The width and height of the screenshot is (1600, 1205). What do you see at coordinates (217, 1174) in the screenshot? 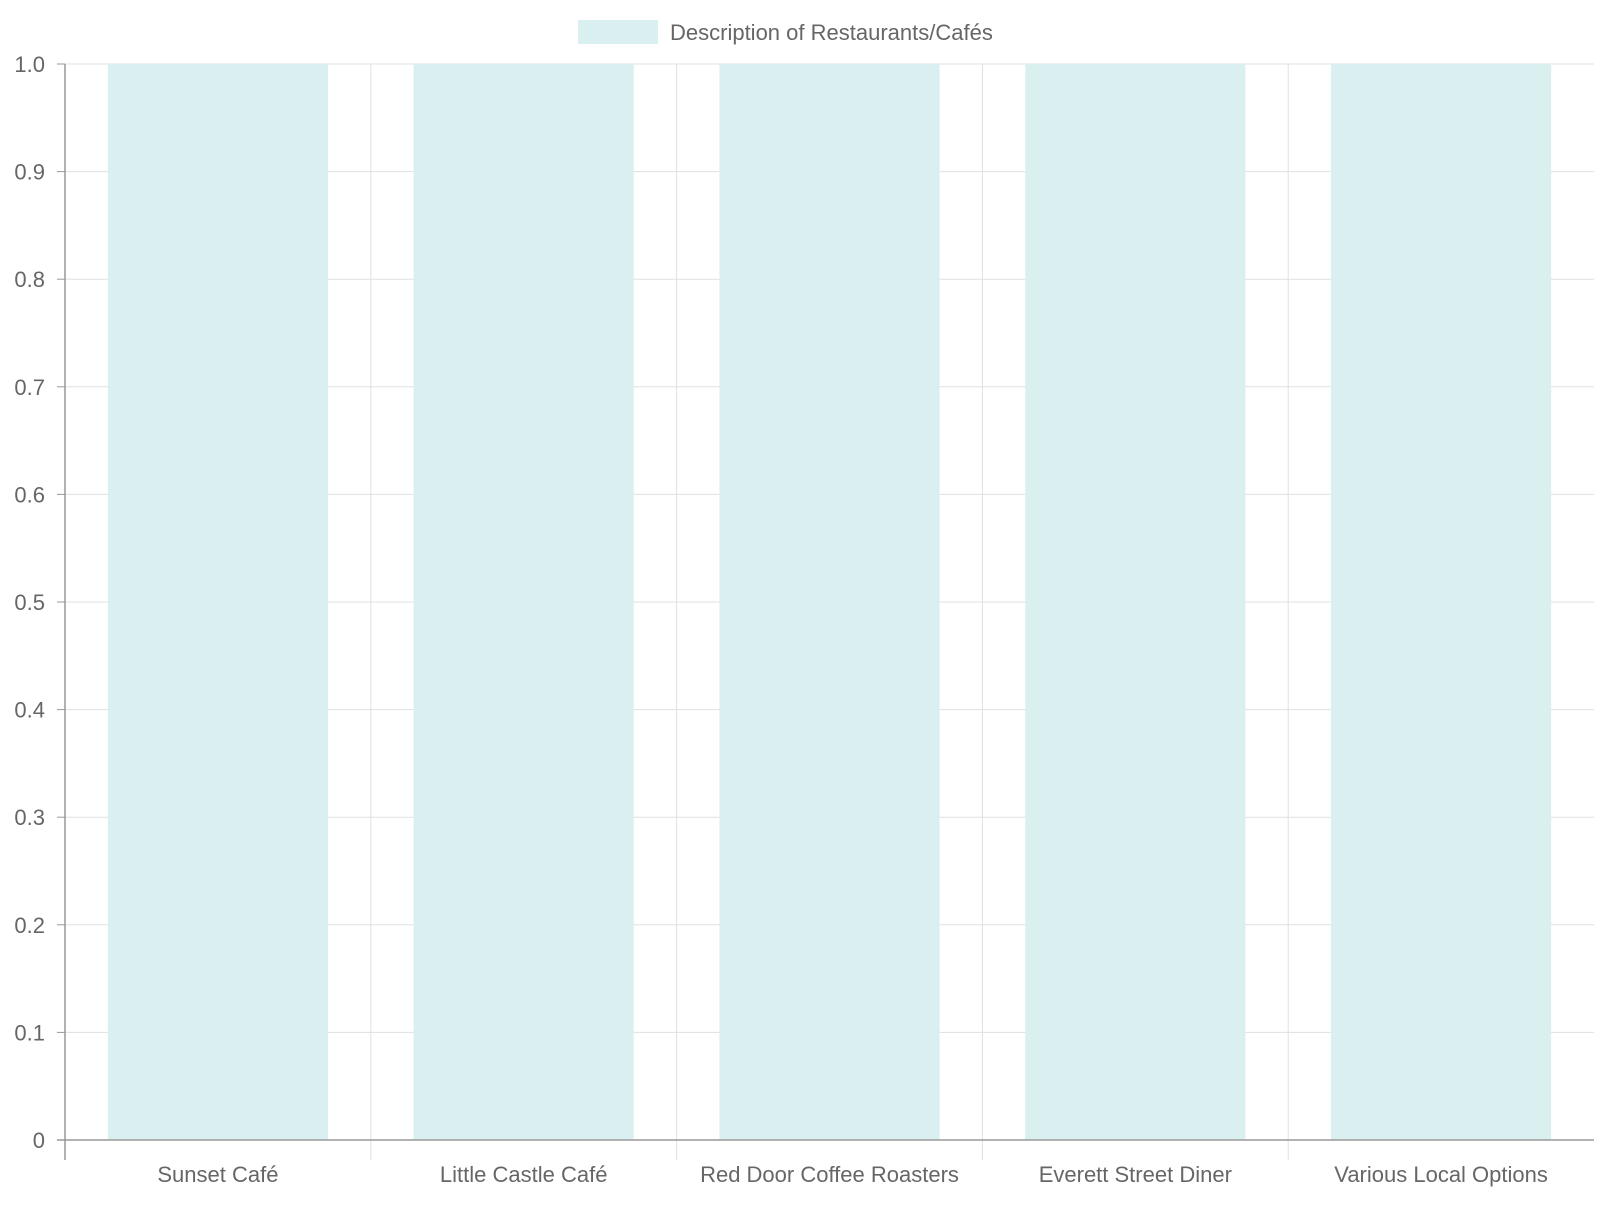
I see `x-tick-label: Sunset Café` at bounding box center [217, 1174].